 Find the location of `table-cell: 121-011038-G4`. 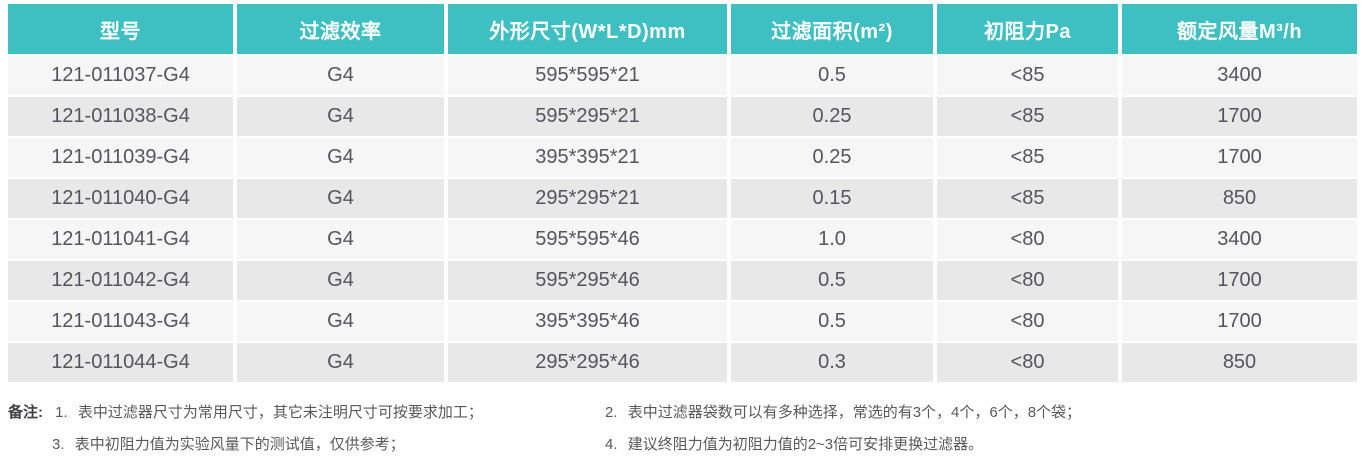

table-cell: 121-011038-G4 is located at coordinates (120, 116).